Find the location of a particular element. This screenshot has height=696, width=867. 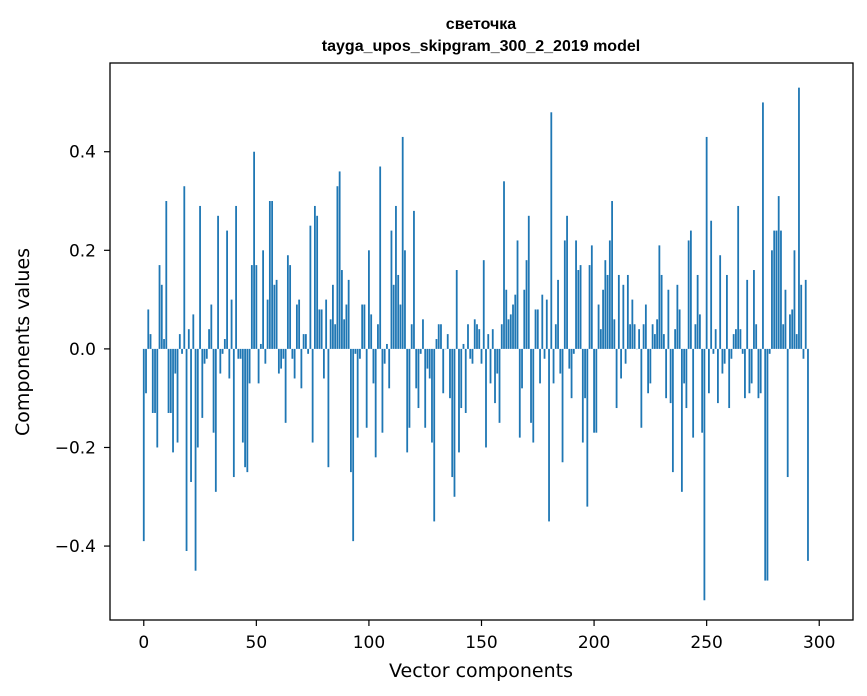

x-tick-label: 250 is located at coordinates (706, 643).